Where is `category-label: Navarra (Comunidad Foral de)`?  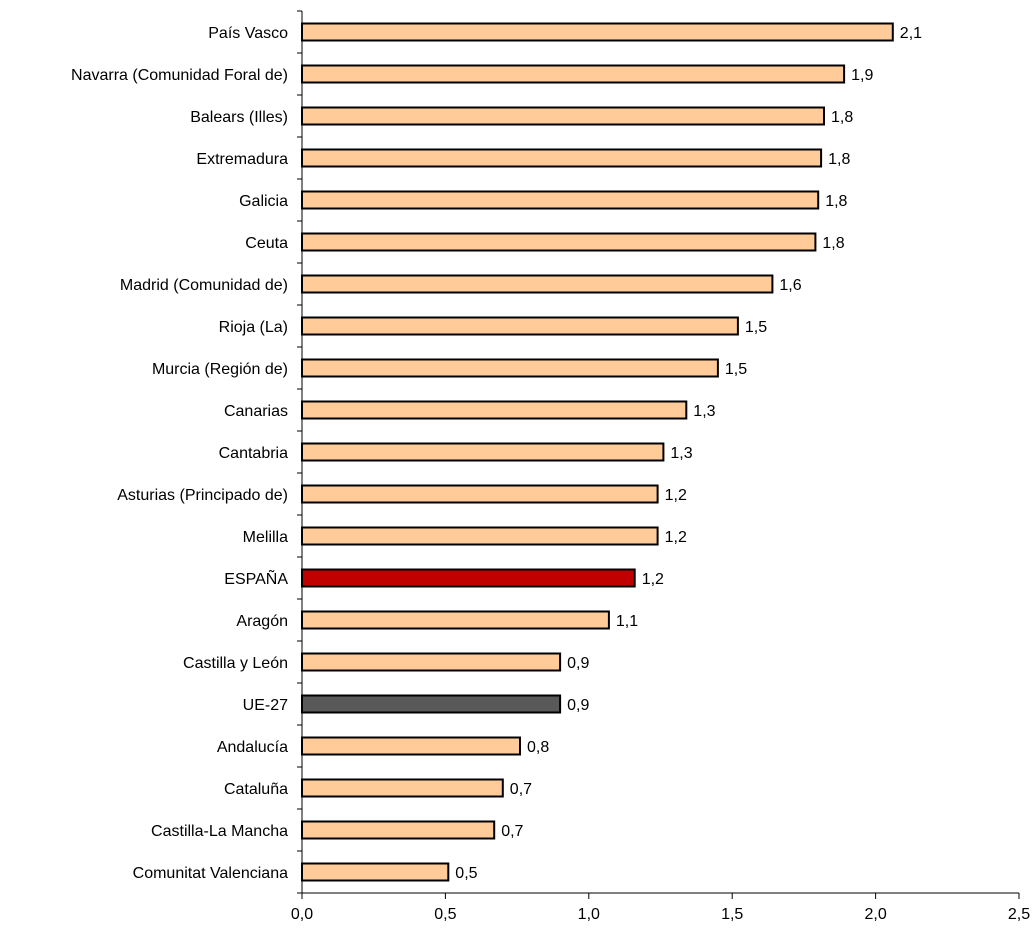
category-label: Navarra (Comunidad Foral de) is located at coordinates (179, 75).